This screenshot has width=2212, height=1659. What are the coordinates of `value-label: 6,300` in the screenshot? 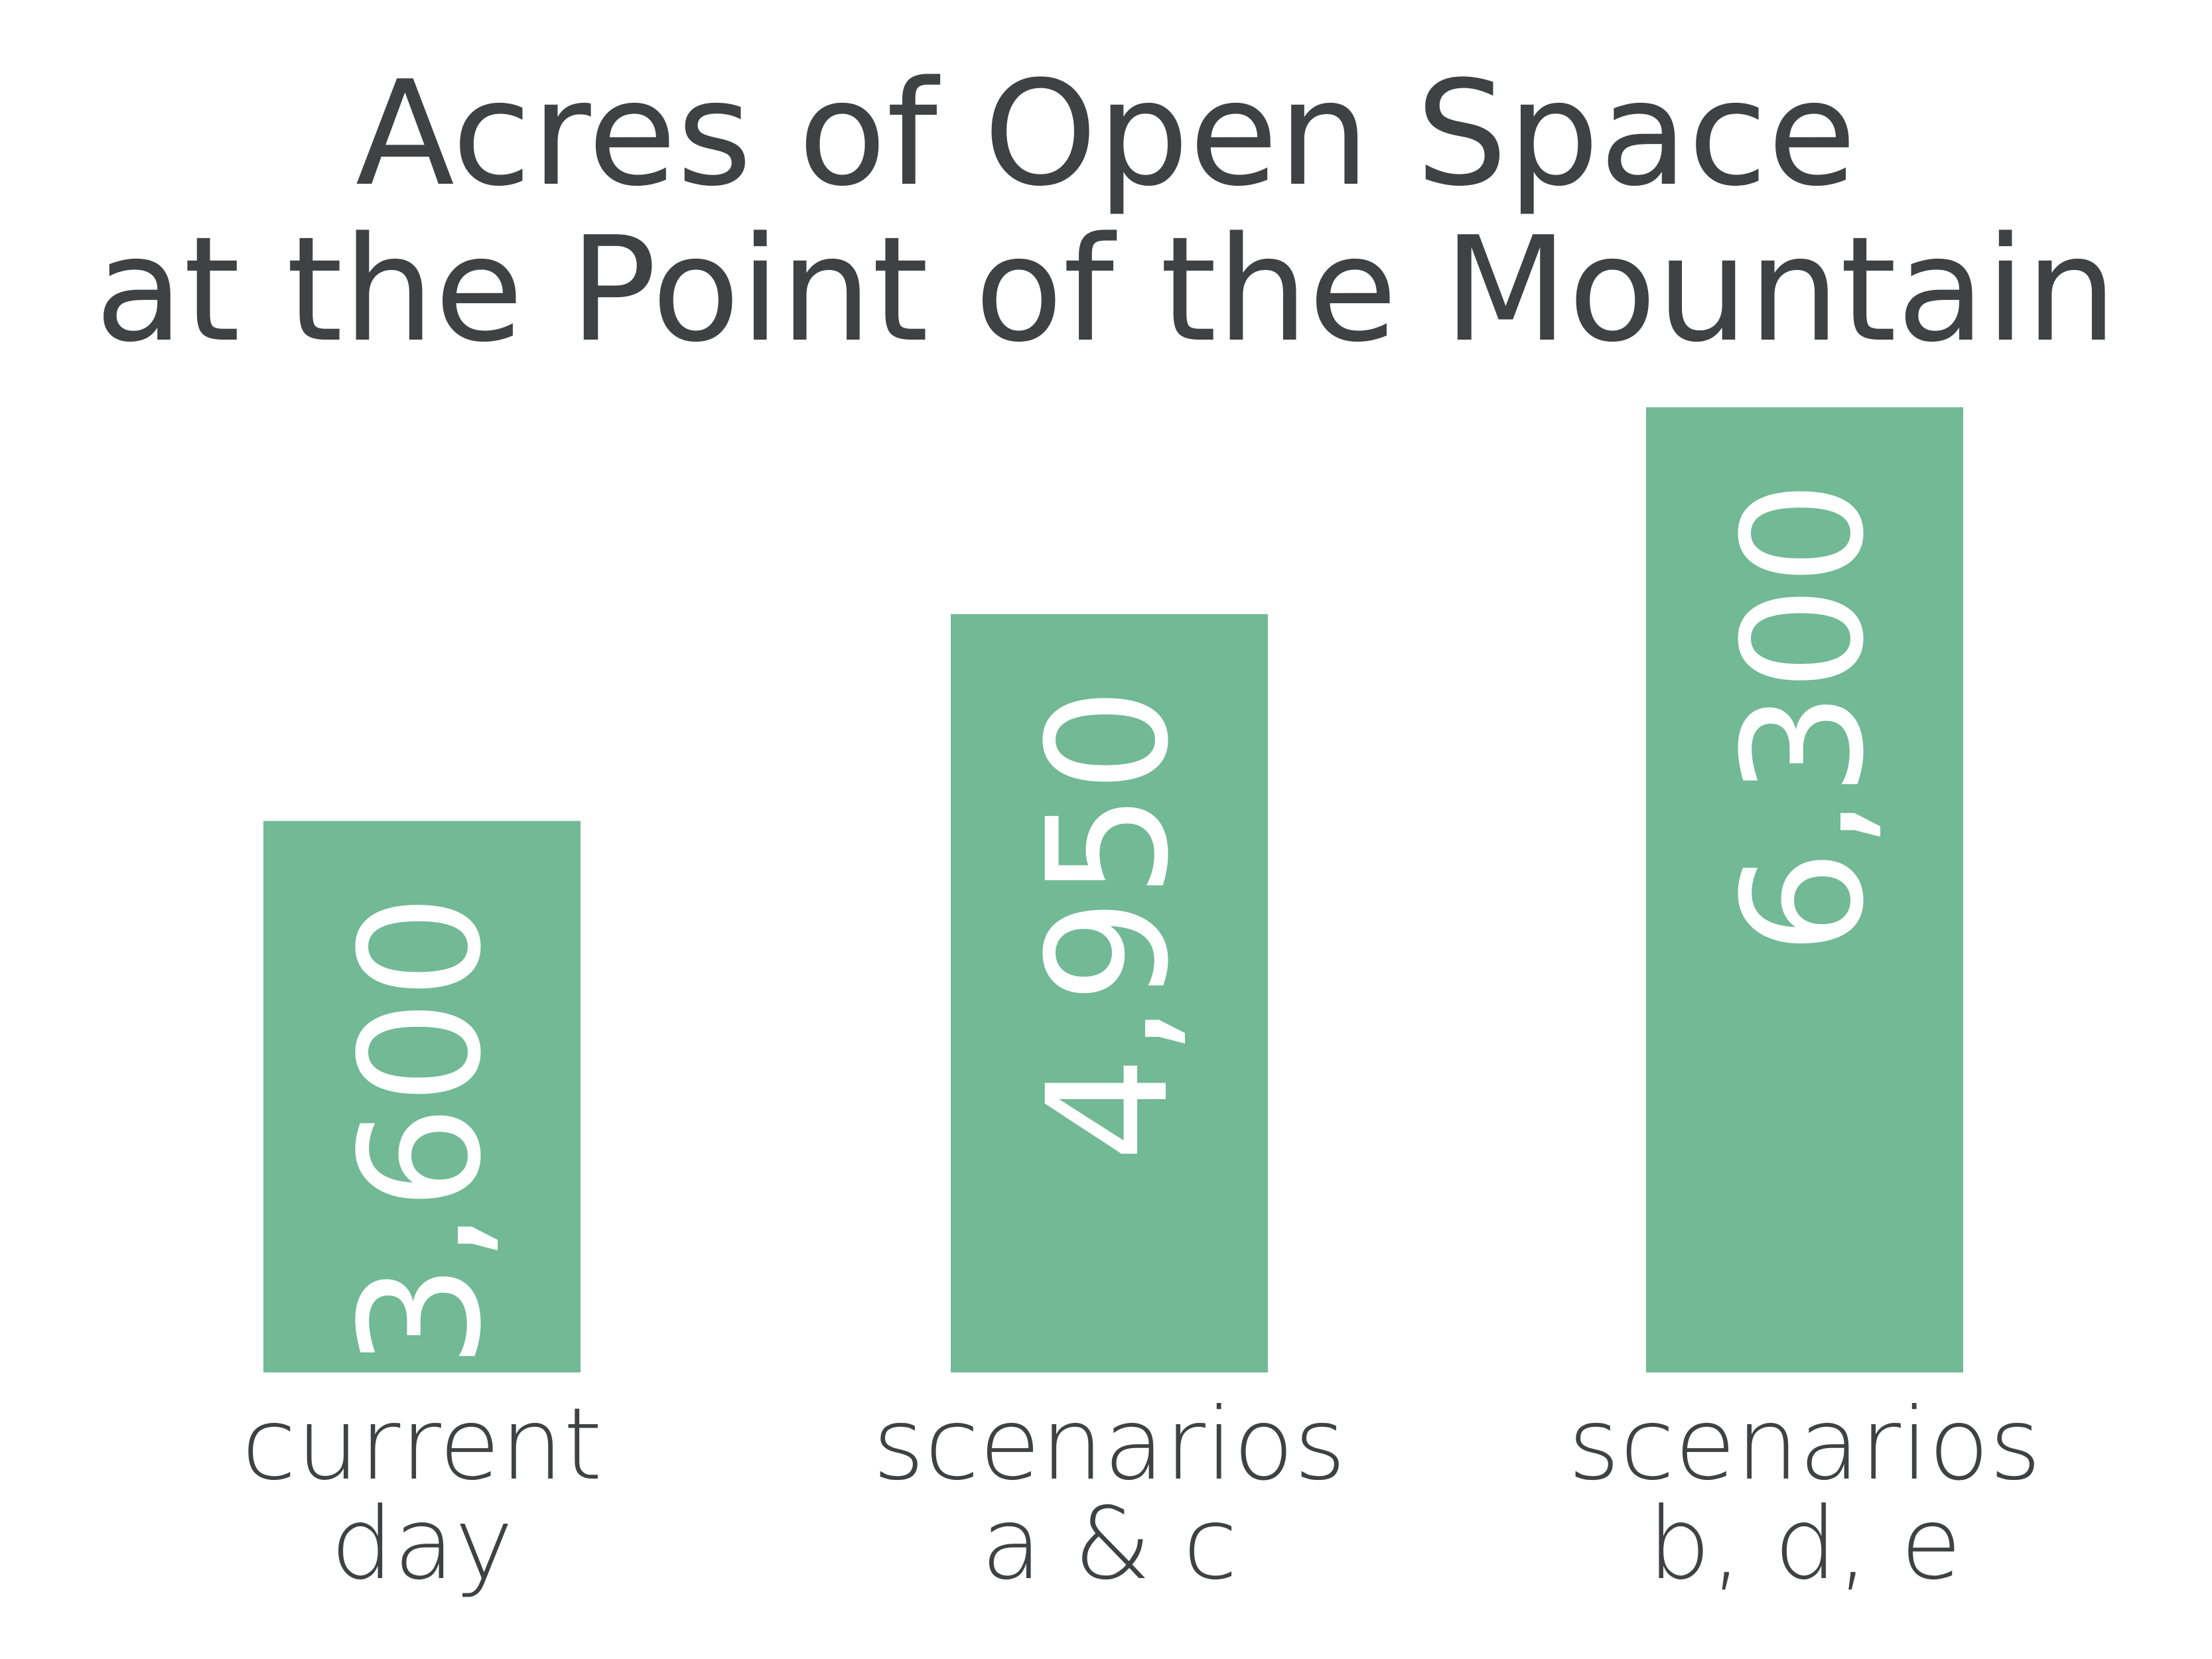 It's located at (1803, 718).